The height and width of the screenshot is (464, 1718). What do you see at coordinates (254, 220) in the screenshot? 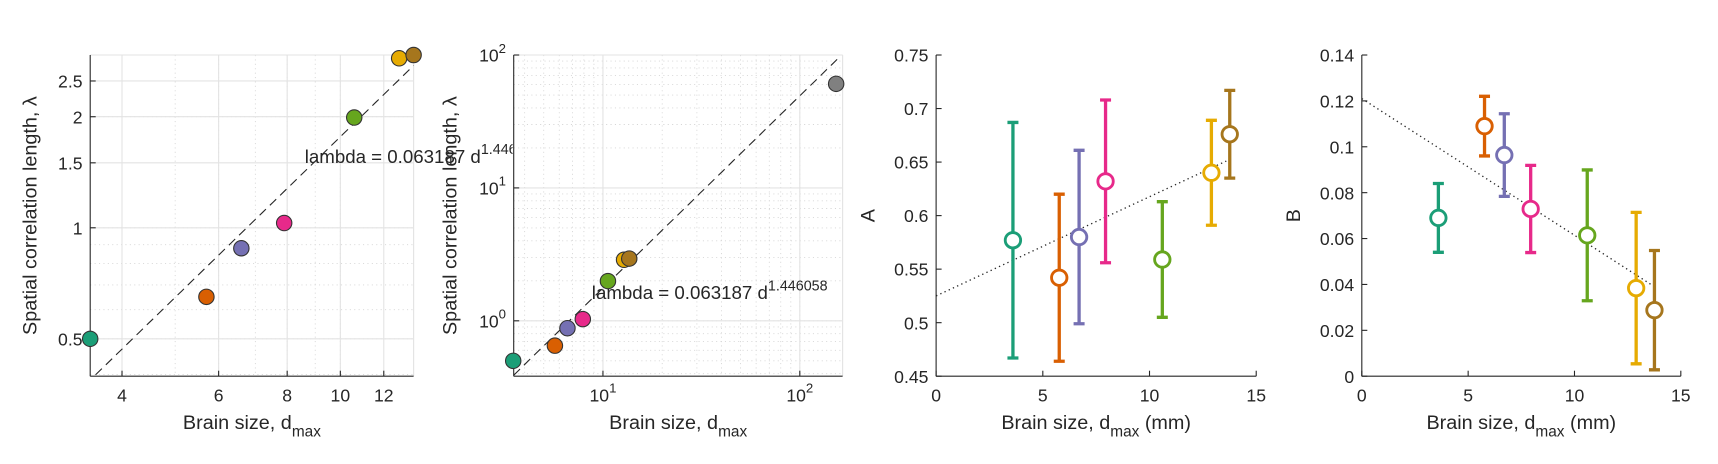
I see `fit-line` at bounding box center [254, 220].